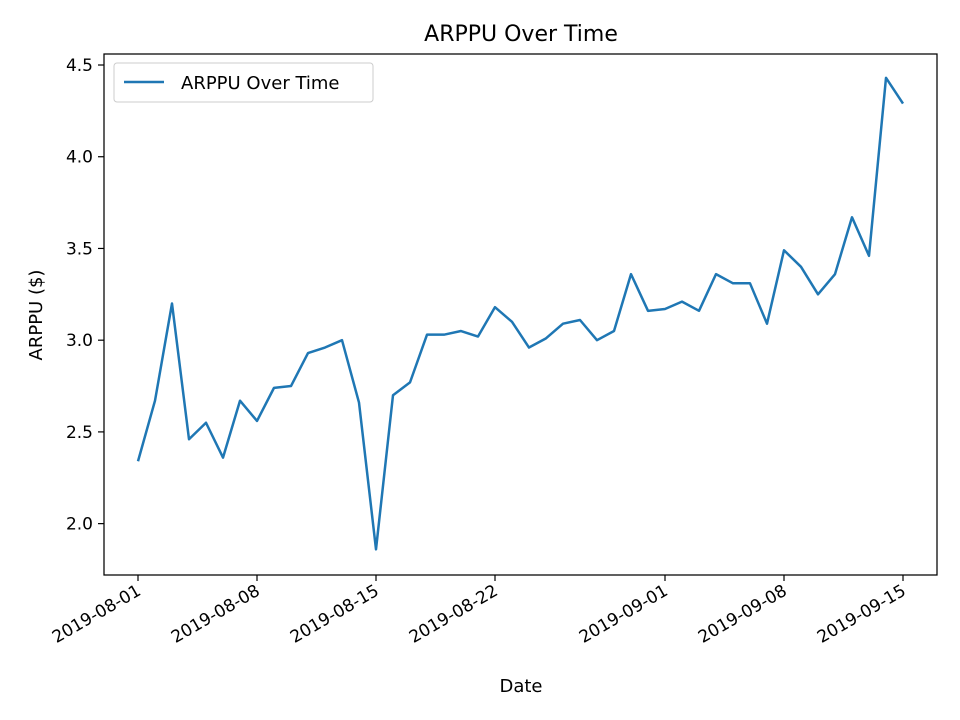 This screenshot has width=960, height=720. What do you see at coordinates (521, 34) in the screenshot?
I see `chart-title: ARPPU Over Time` at bounding box center [521, 34].